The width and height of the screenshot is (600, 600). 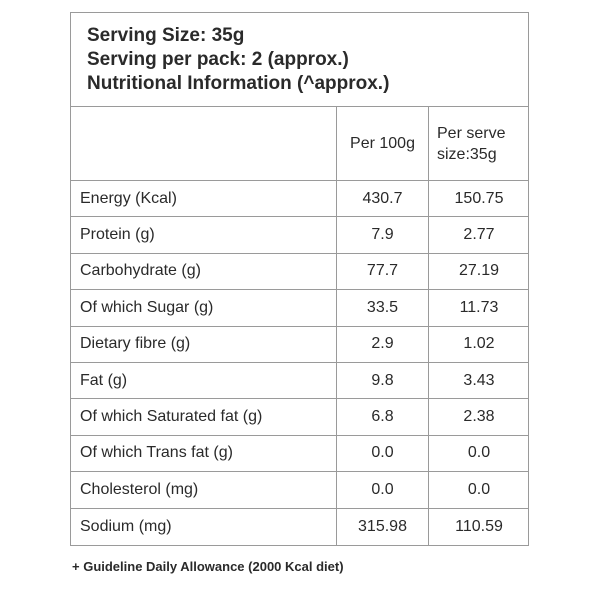 What do you see at coordinates (300, 454) in the screenshot?
I see `table-row: Of which Trans fat (g) 0.0 0.0` at bounding box center [300, 454].